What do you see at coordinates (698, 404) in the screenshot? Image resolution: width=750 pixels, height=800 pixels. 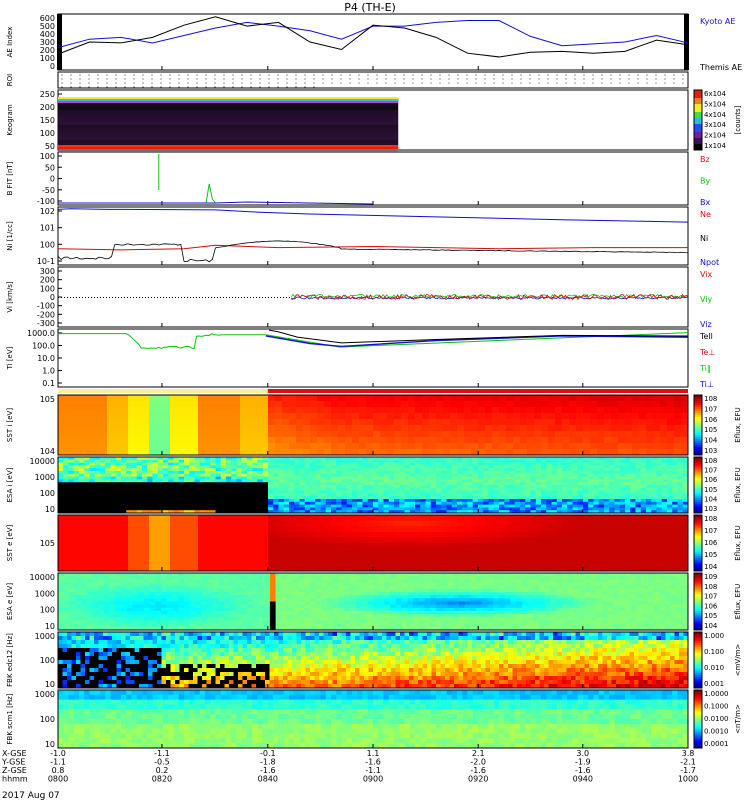 I see `colorbar-cell` at bounding box center [698, 404].